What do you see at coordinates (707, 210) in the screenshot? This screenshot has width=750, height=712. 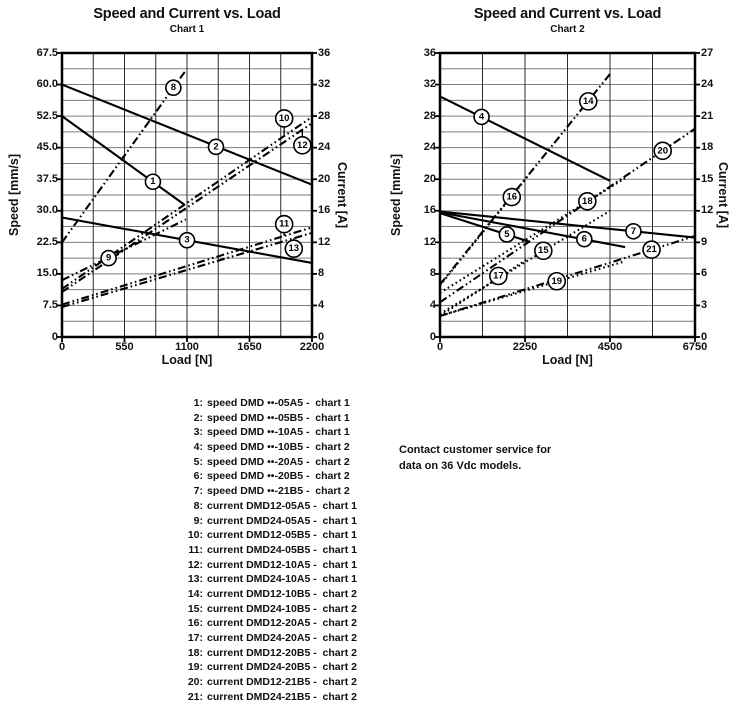 I see `chart2-yright-tick-label: 12` at bounding box center [707, 210].